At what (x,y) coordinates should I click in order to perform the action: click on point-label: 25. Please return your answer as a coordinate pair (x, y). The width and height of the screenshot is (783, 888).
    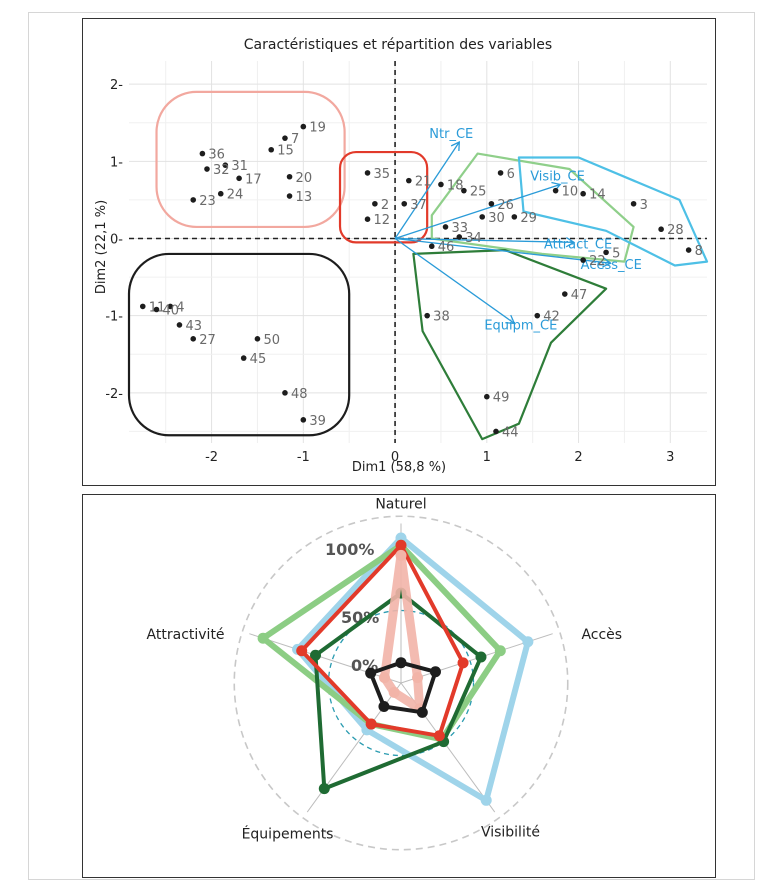
    Looking at the image, I should click on (478, 192).